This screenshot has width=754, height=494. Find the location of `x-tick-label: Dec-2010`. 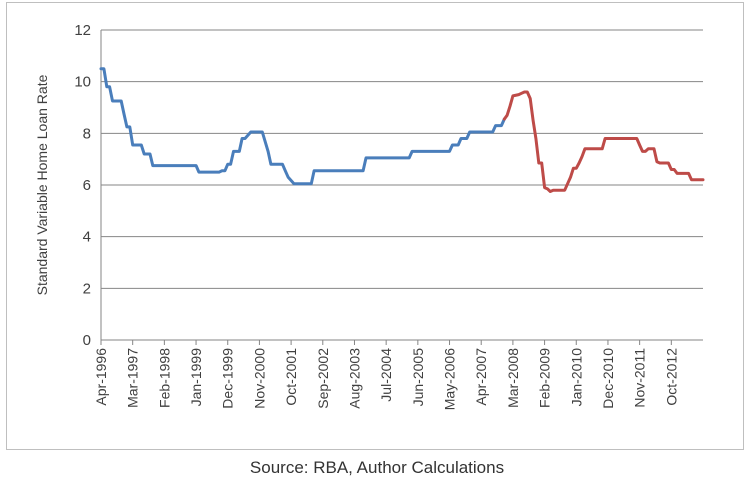

x-tick-label: Dec-2010 is located at coordinates (608, 378).